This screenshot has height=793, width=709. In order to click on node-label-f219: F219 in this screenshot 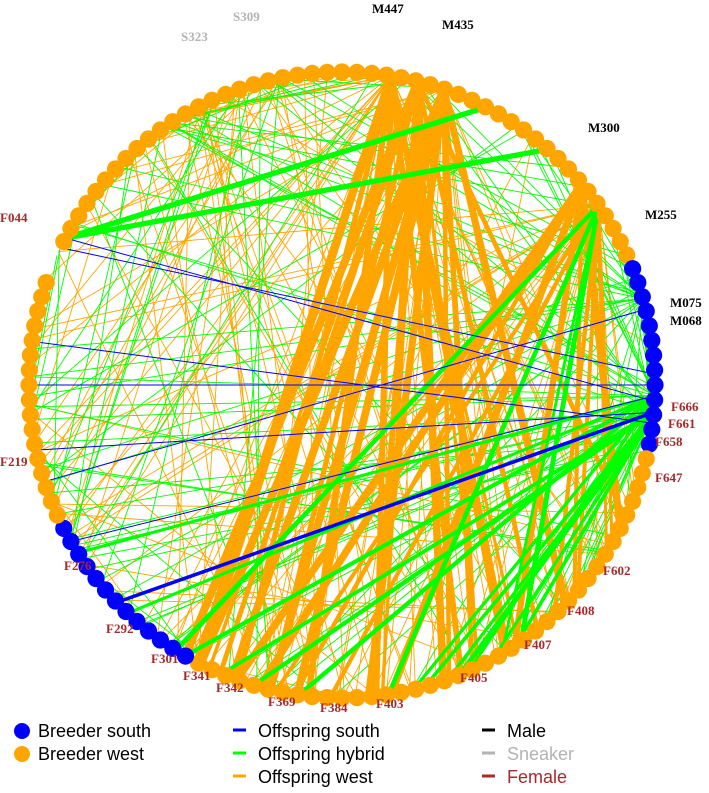, I will do `click(14, 461)`.